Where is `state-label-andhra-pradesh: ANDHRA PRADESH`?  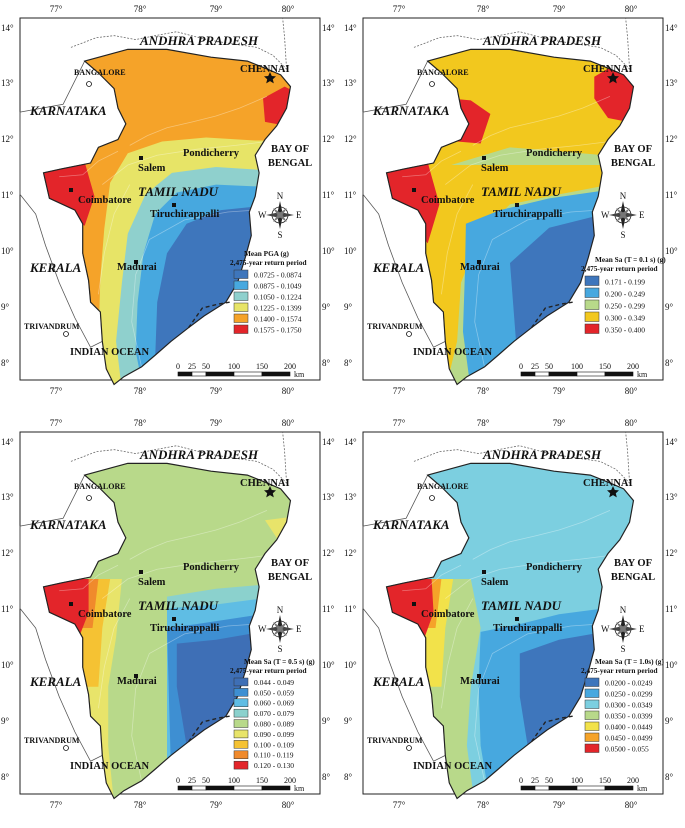
state-label-andhra-pradesh: ANDHRA PRADESH is located at coordinates (199, 40).